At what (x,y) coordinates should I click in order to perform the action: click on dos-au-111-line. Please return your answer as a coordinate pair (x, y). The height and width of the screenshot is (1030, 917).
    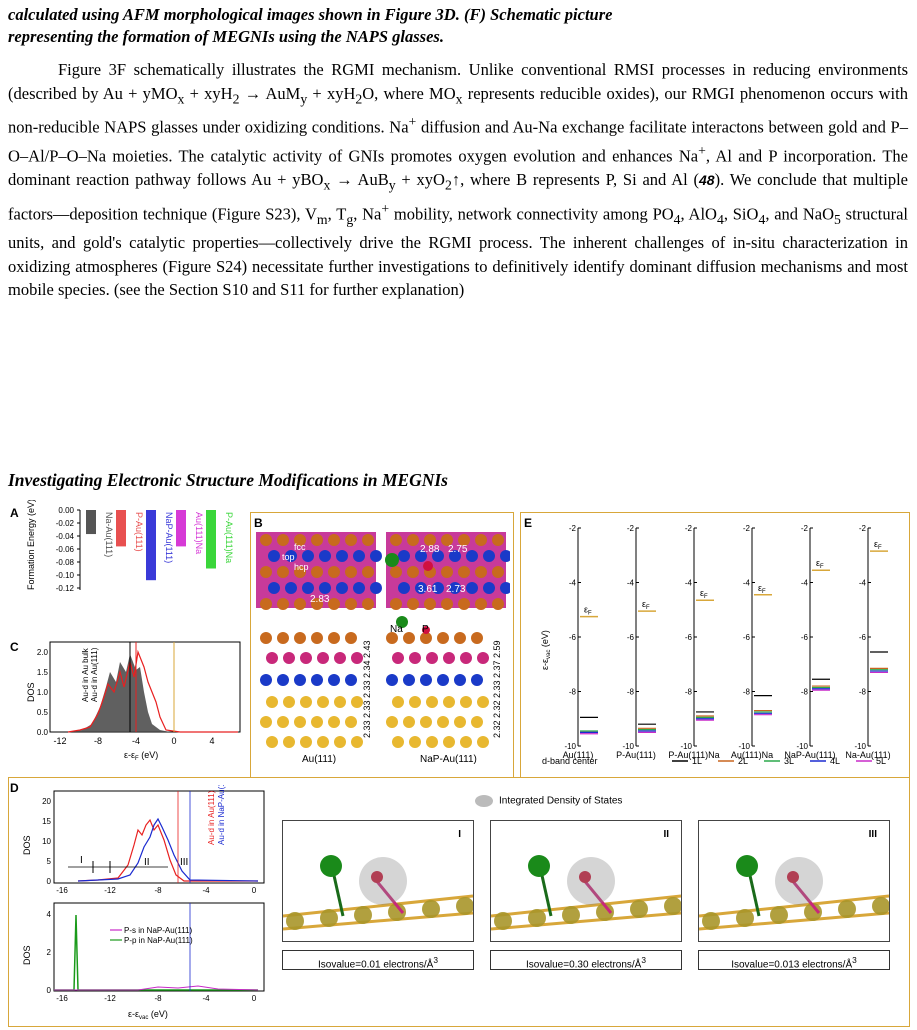
    Looking at the image, I should click on (152, 691).